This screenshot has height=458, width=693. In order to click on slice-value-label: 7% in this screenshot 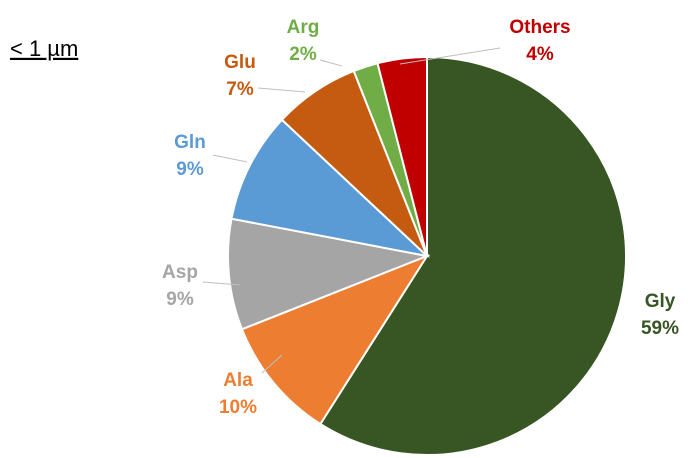, I will do `click(240, 89)`.